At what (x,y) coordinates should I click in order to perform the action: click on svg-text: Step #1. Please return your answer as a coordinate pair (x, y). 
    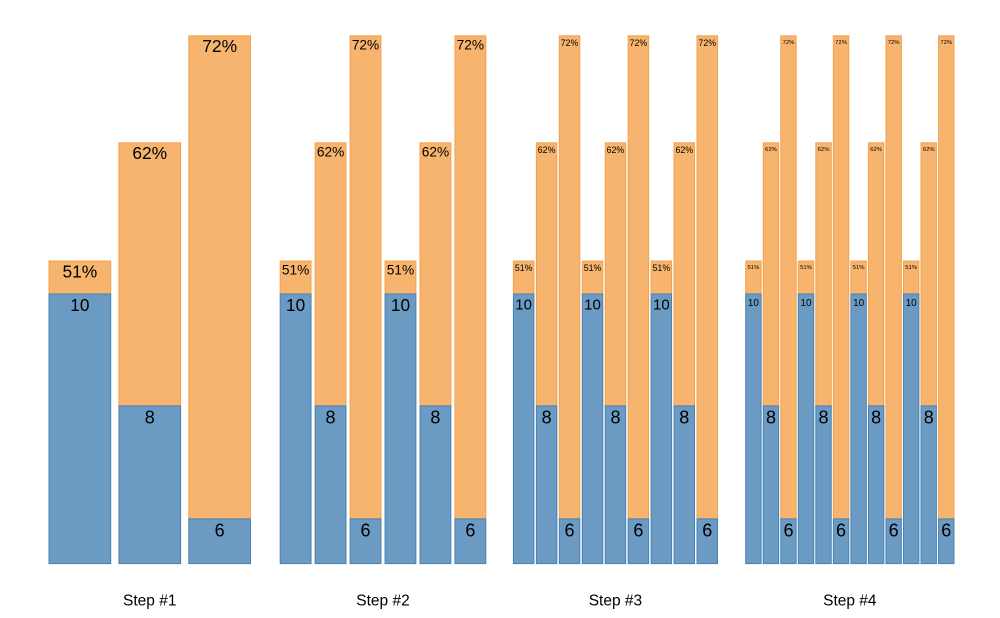
    Looking at the image, I should click on (149, 600).